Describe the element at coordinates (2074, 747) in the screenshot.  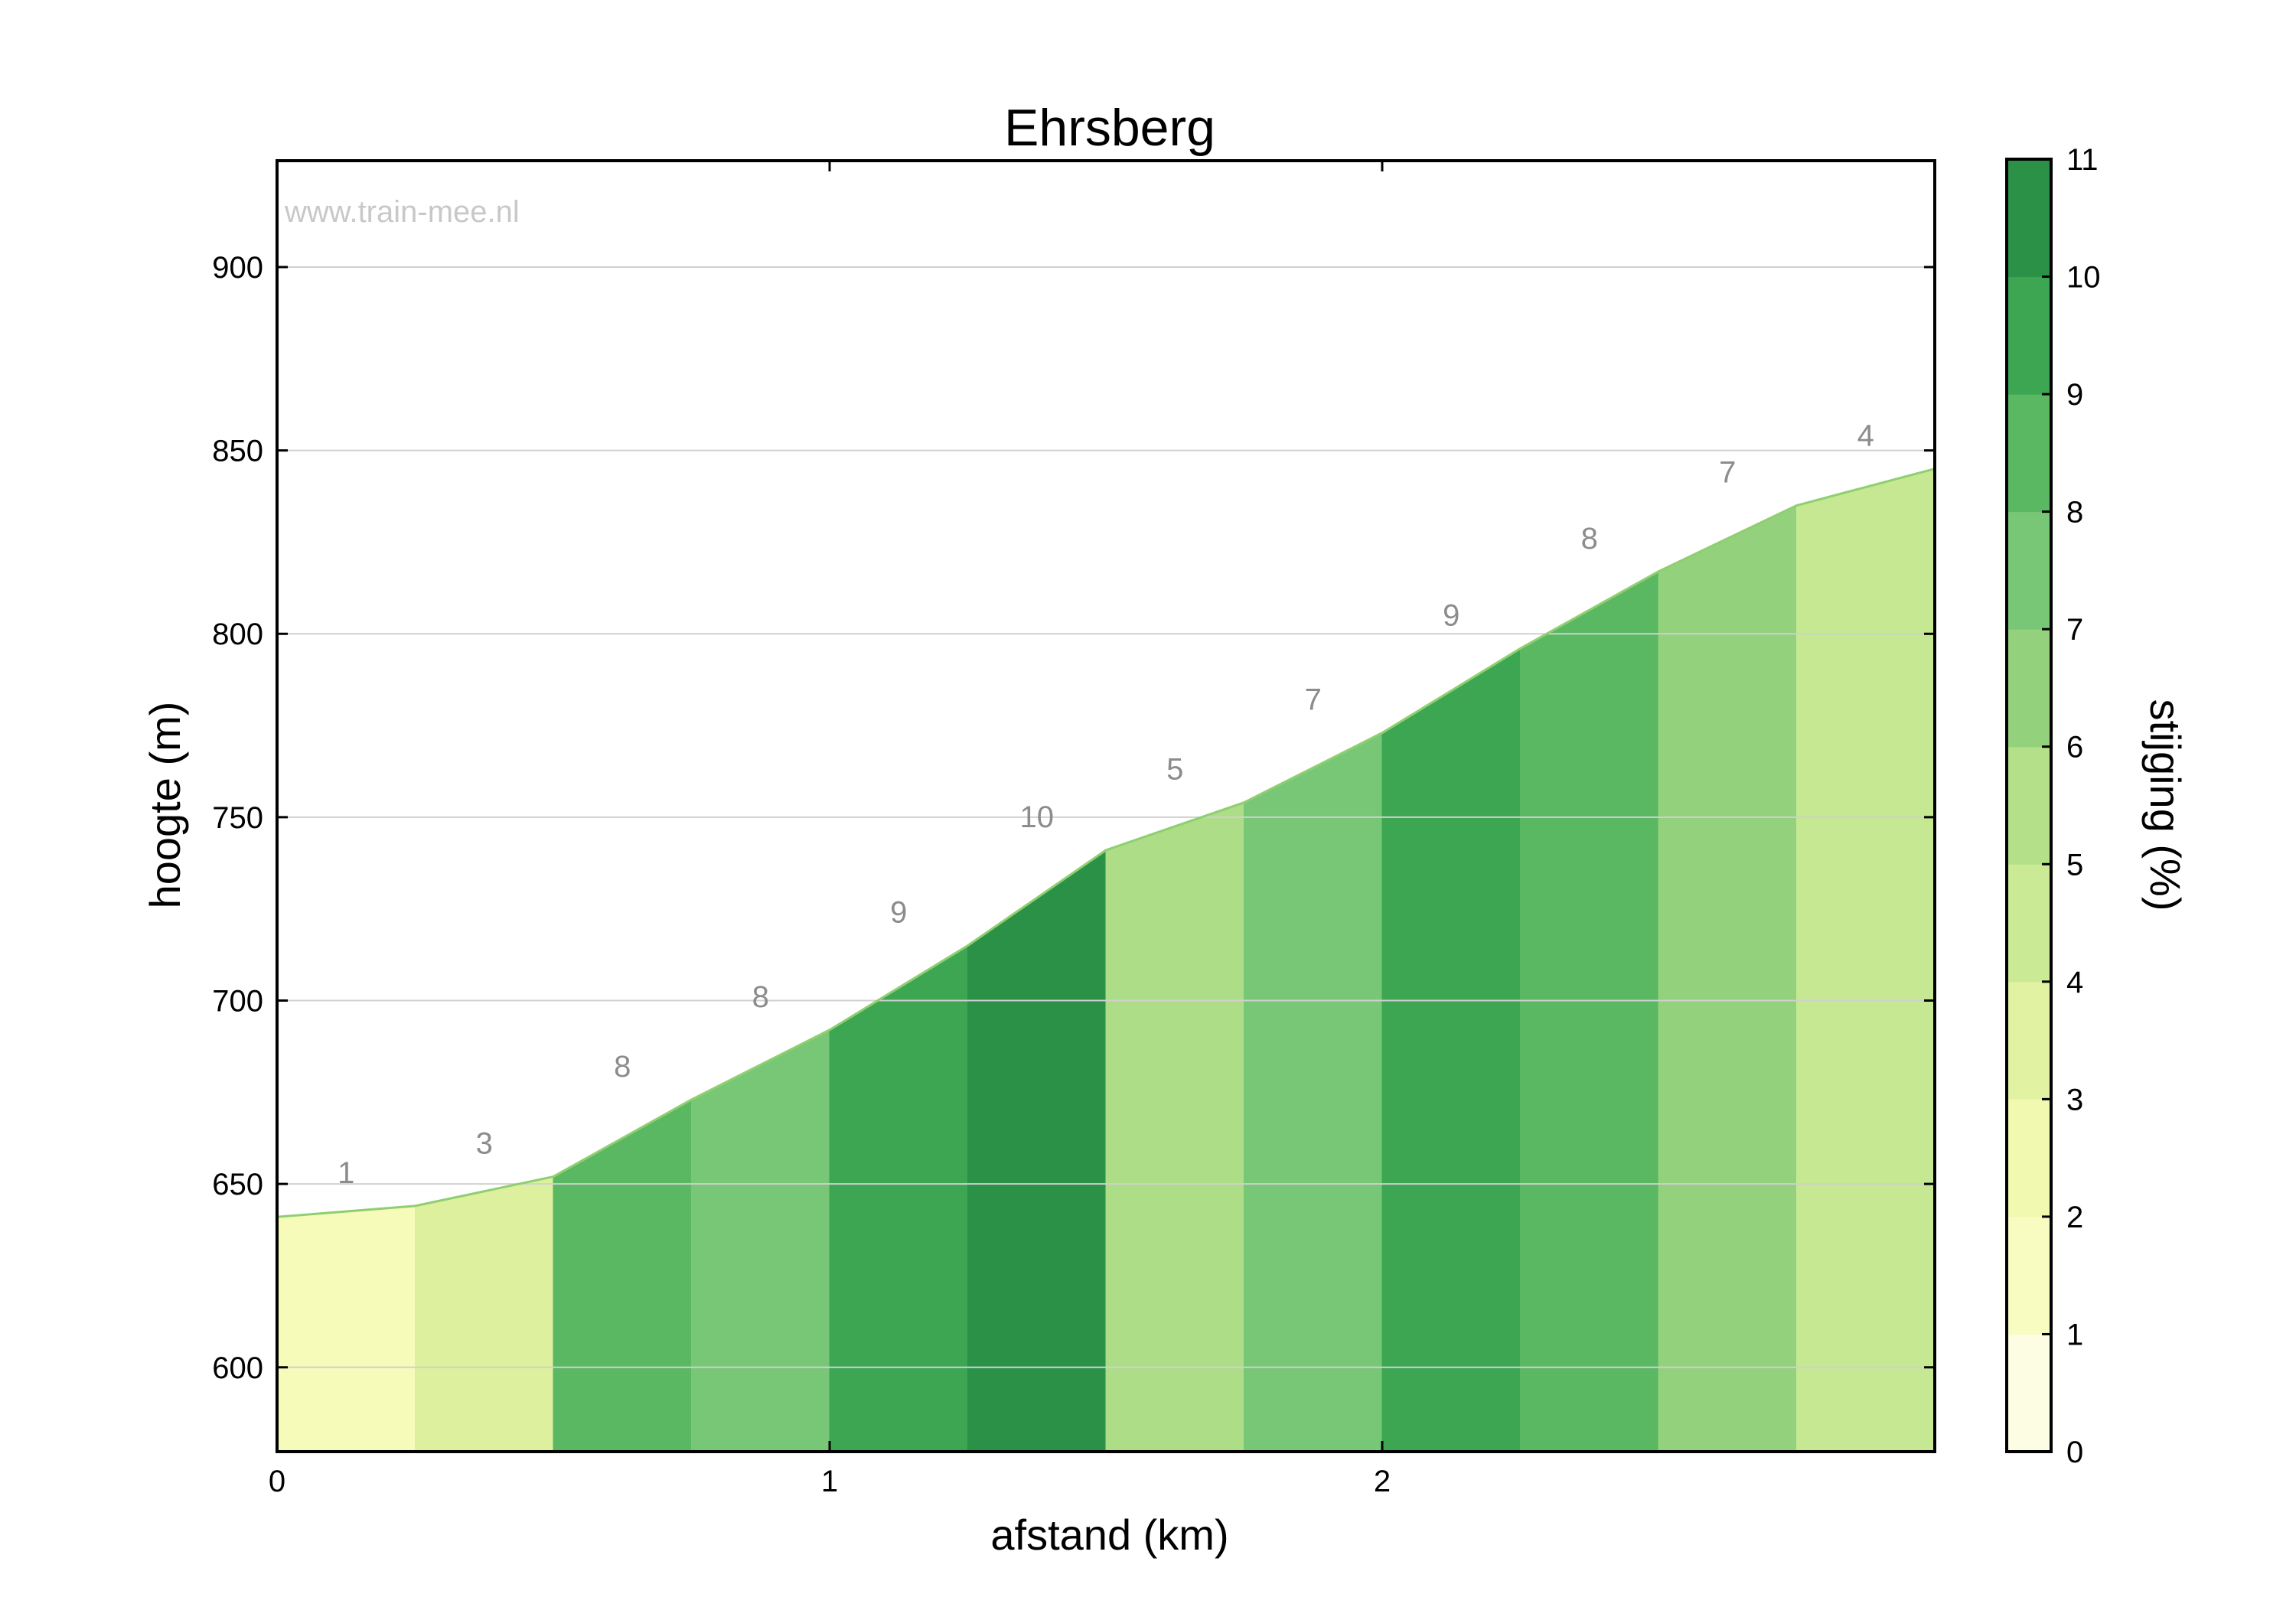
I see `colorbar-tick-label: 6` at that location.